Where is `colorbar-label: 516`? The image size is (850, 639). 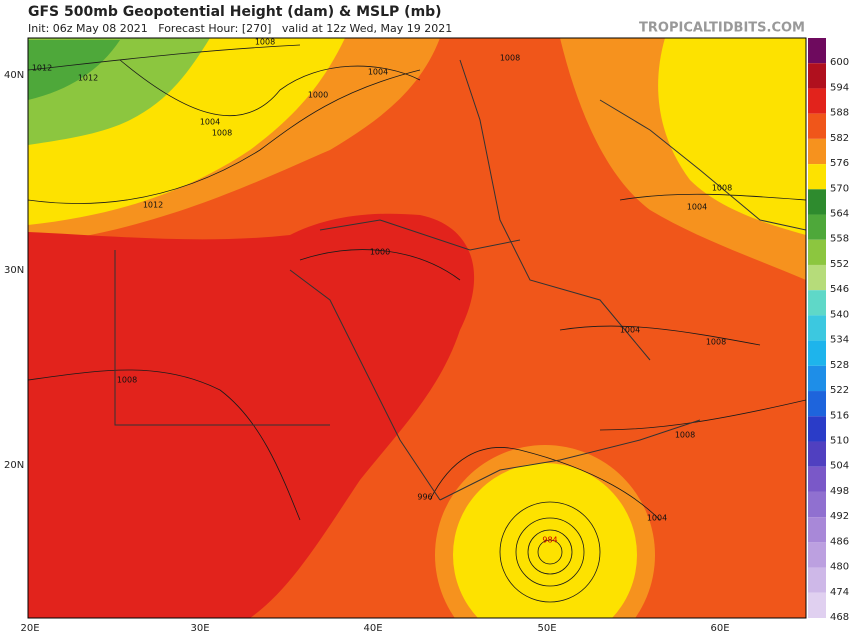 colorbar-label: 516 is located at coordinates (839, 415).